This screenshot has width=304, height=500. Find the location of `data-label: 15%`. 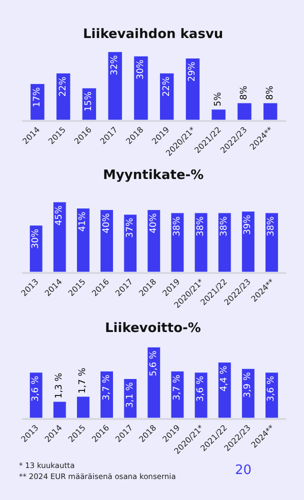

data-label: 15% is located at coordinates (89, 101).